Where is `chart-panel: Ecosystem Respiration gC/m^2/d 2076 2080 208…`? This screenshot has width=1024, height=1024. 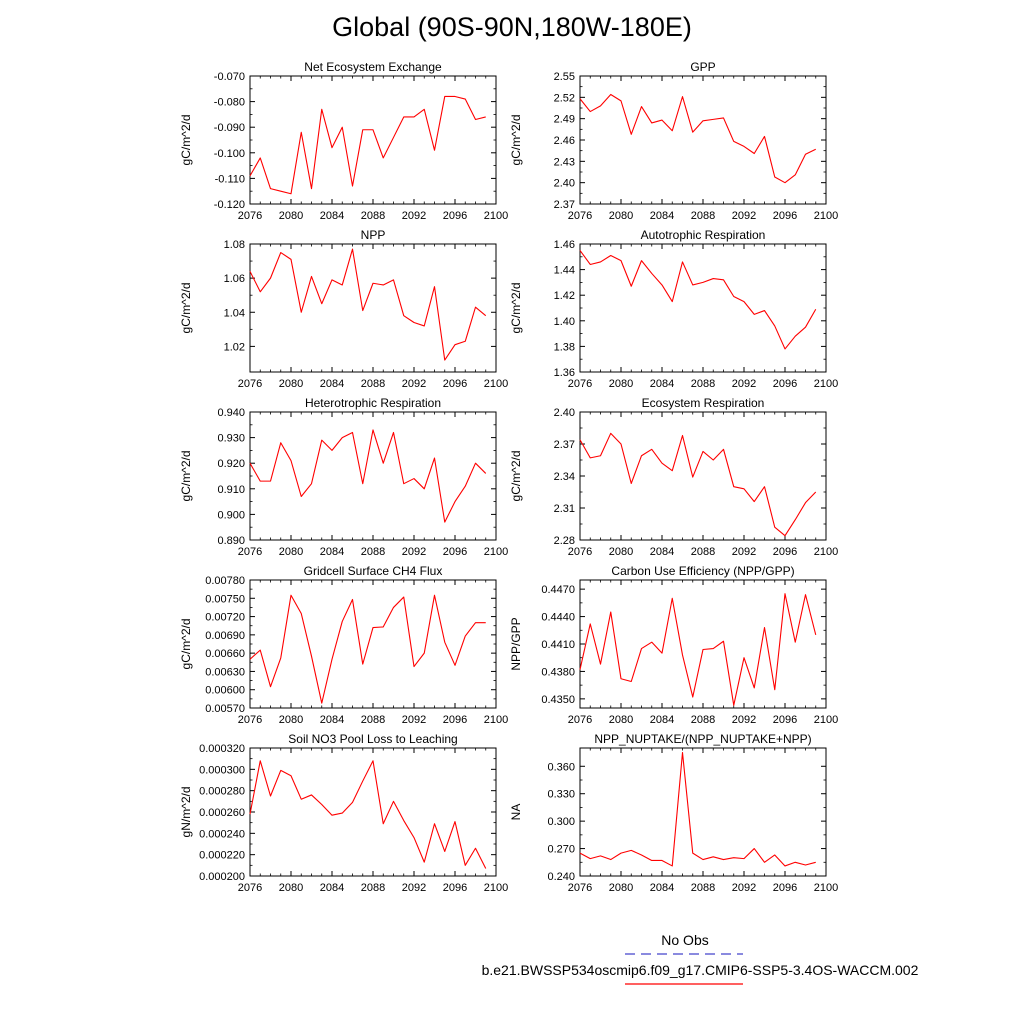 chart-panel: Ecosystem Respiration gC/m^2/d 2076 2080 208… is located at coordinates (673, 477).